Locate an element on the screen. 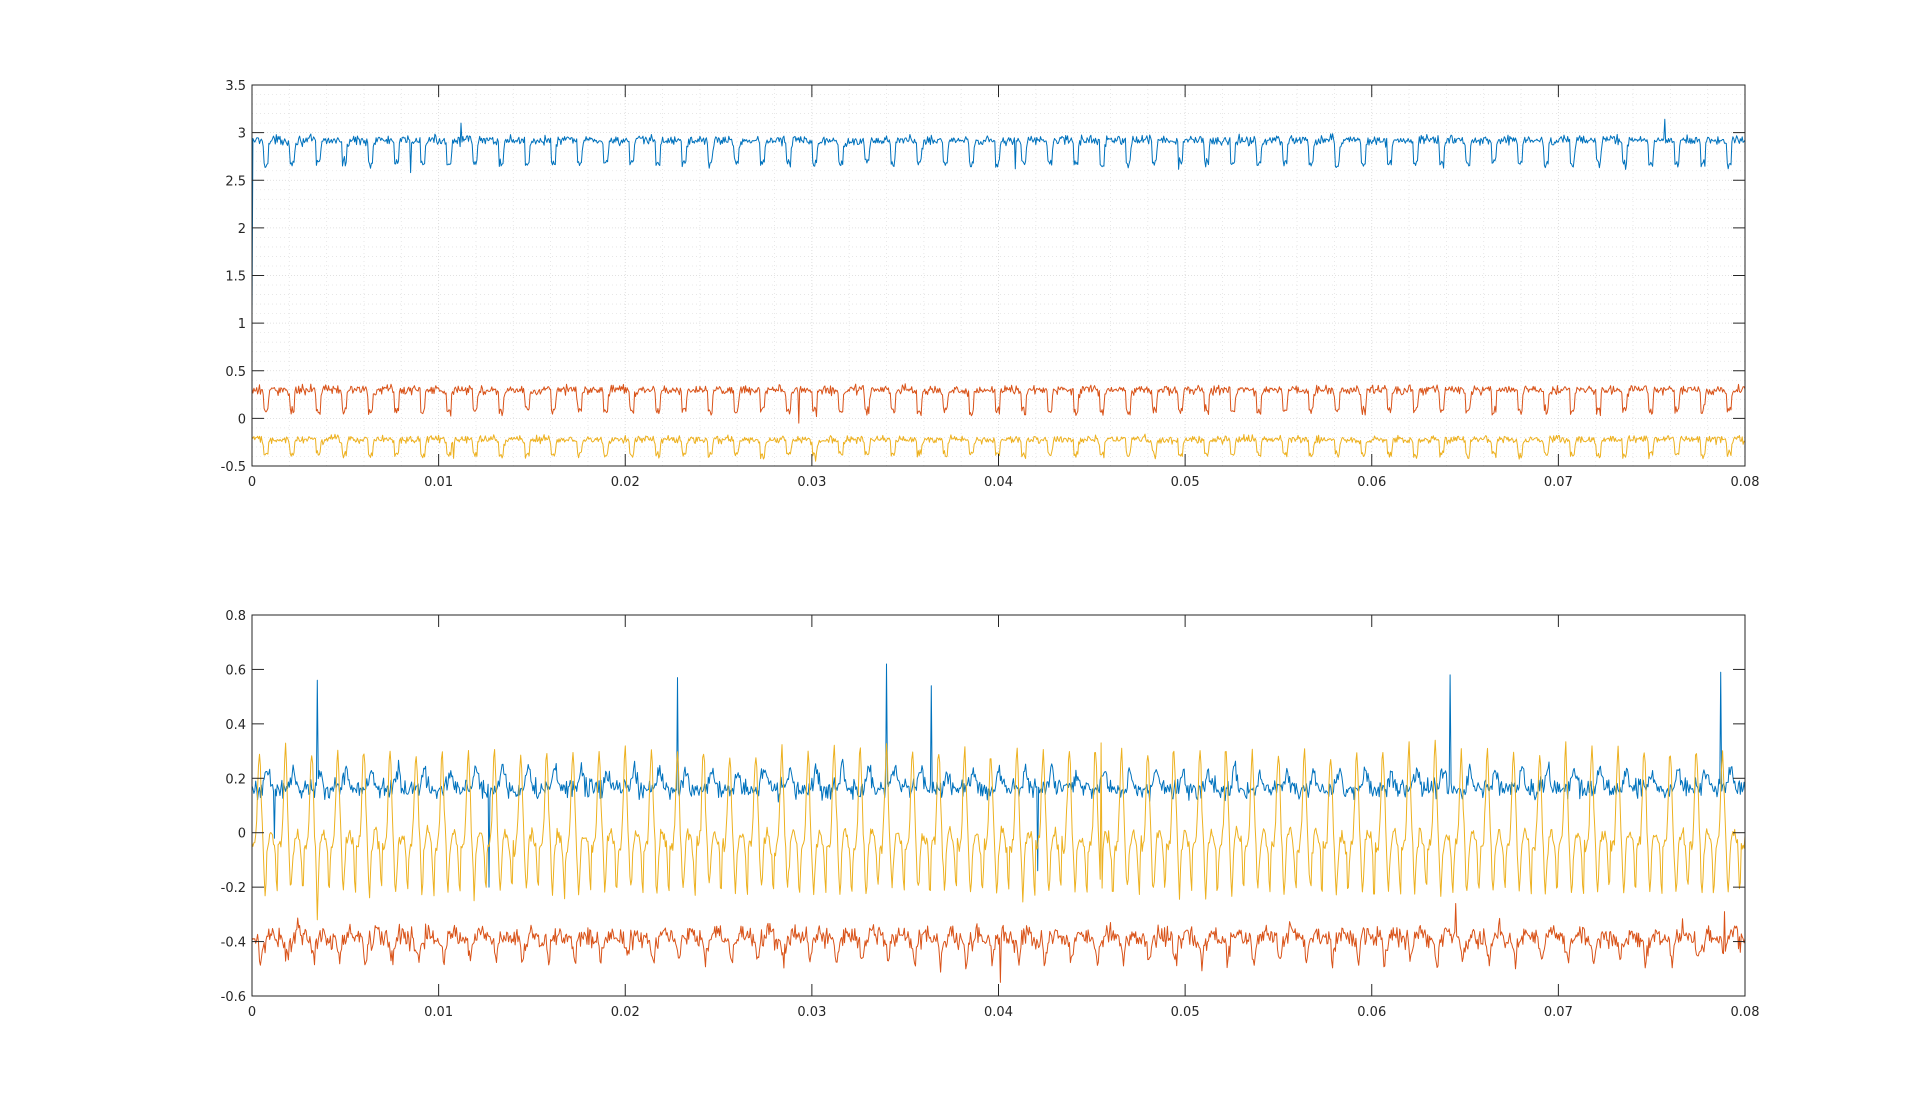  y-tick-label: 1.5 is located at coordinates (235, 277).